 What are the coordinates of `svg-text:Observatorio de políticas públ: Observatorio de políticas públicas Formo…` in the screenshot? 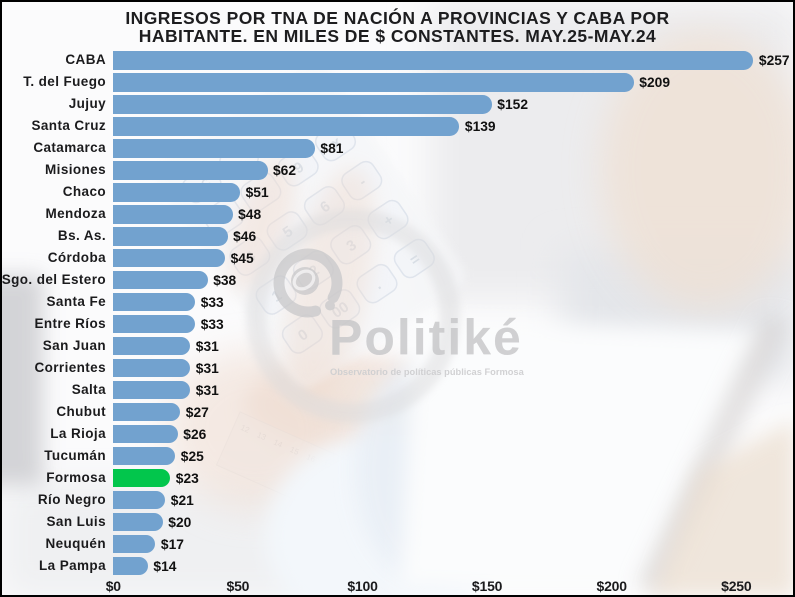 It's located at (427, 372).